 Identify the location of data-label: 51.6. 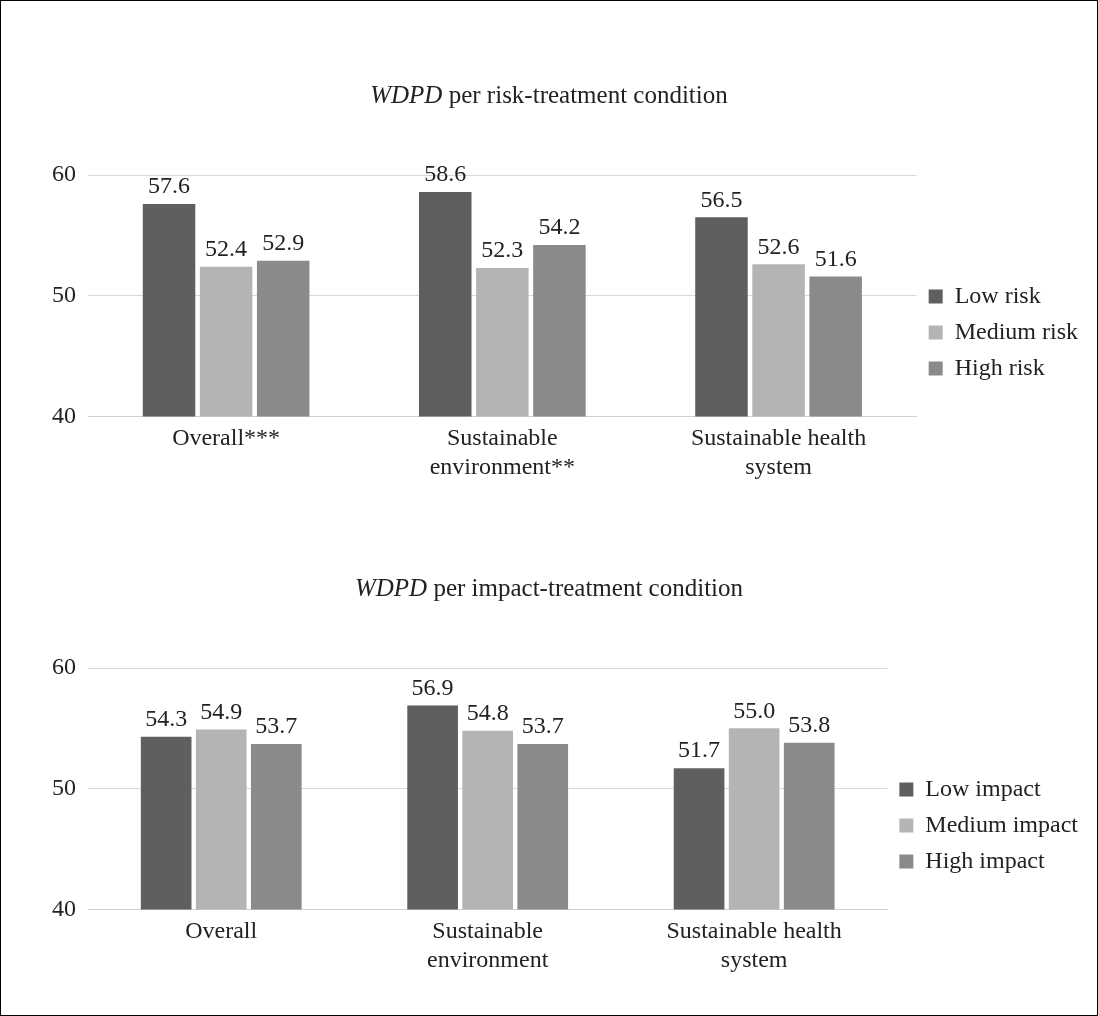
(835, 257).